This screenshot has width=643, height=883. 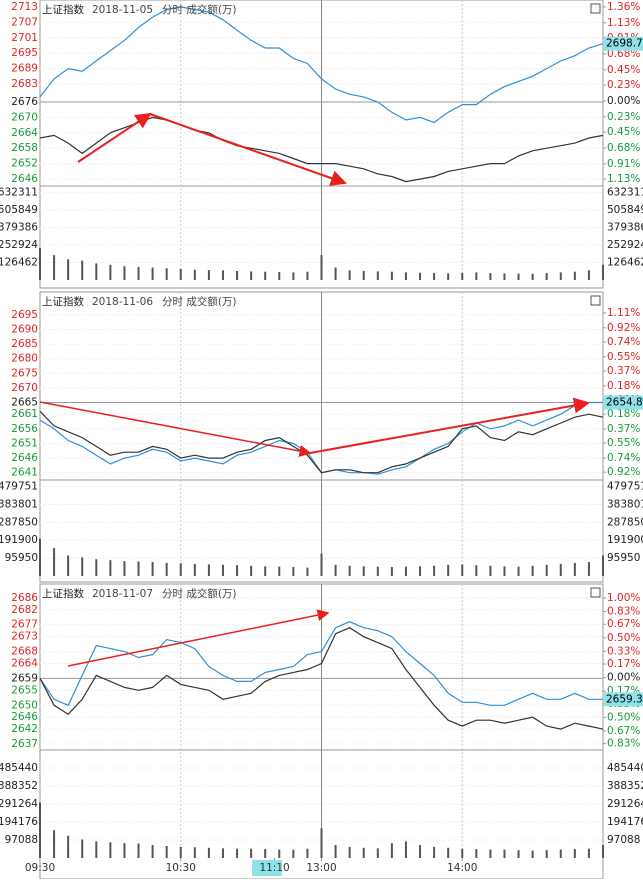 What do you see at coordinates (624, 44) in the screenshot?
I see `last-value-label: 2698.7` at bounding box center [624, 44].